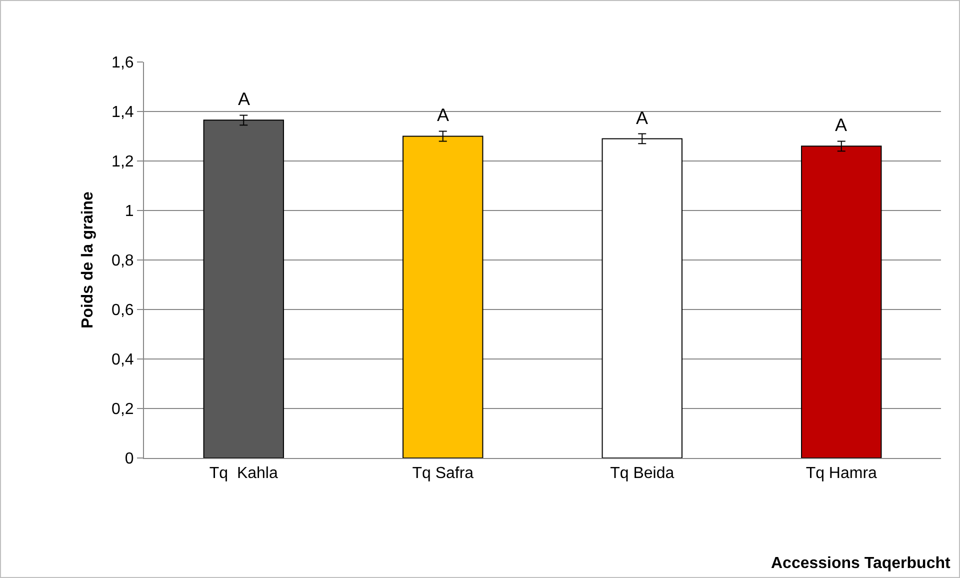 Image resolution: width=960 pixels, height=578 pixels. Describe the element at coordinates (123, 409) in the screenshot. I see `y-tick-label: 0,2` at that location.